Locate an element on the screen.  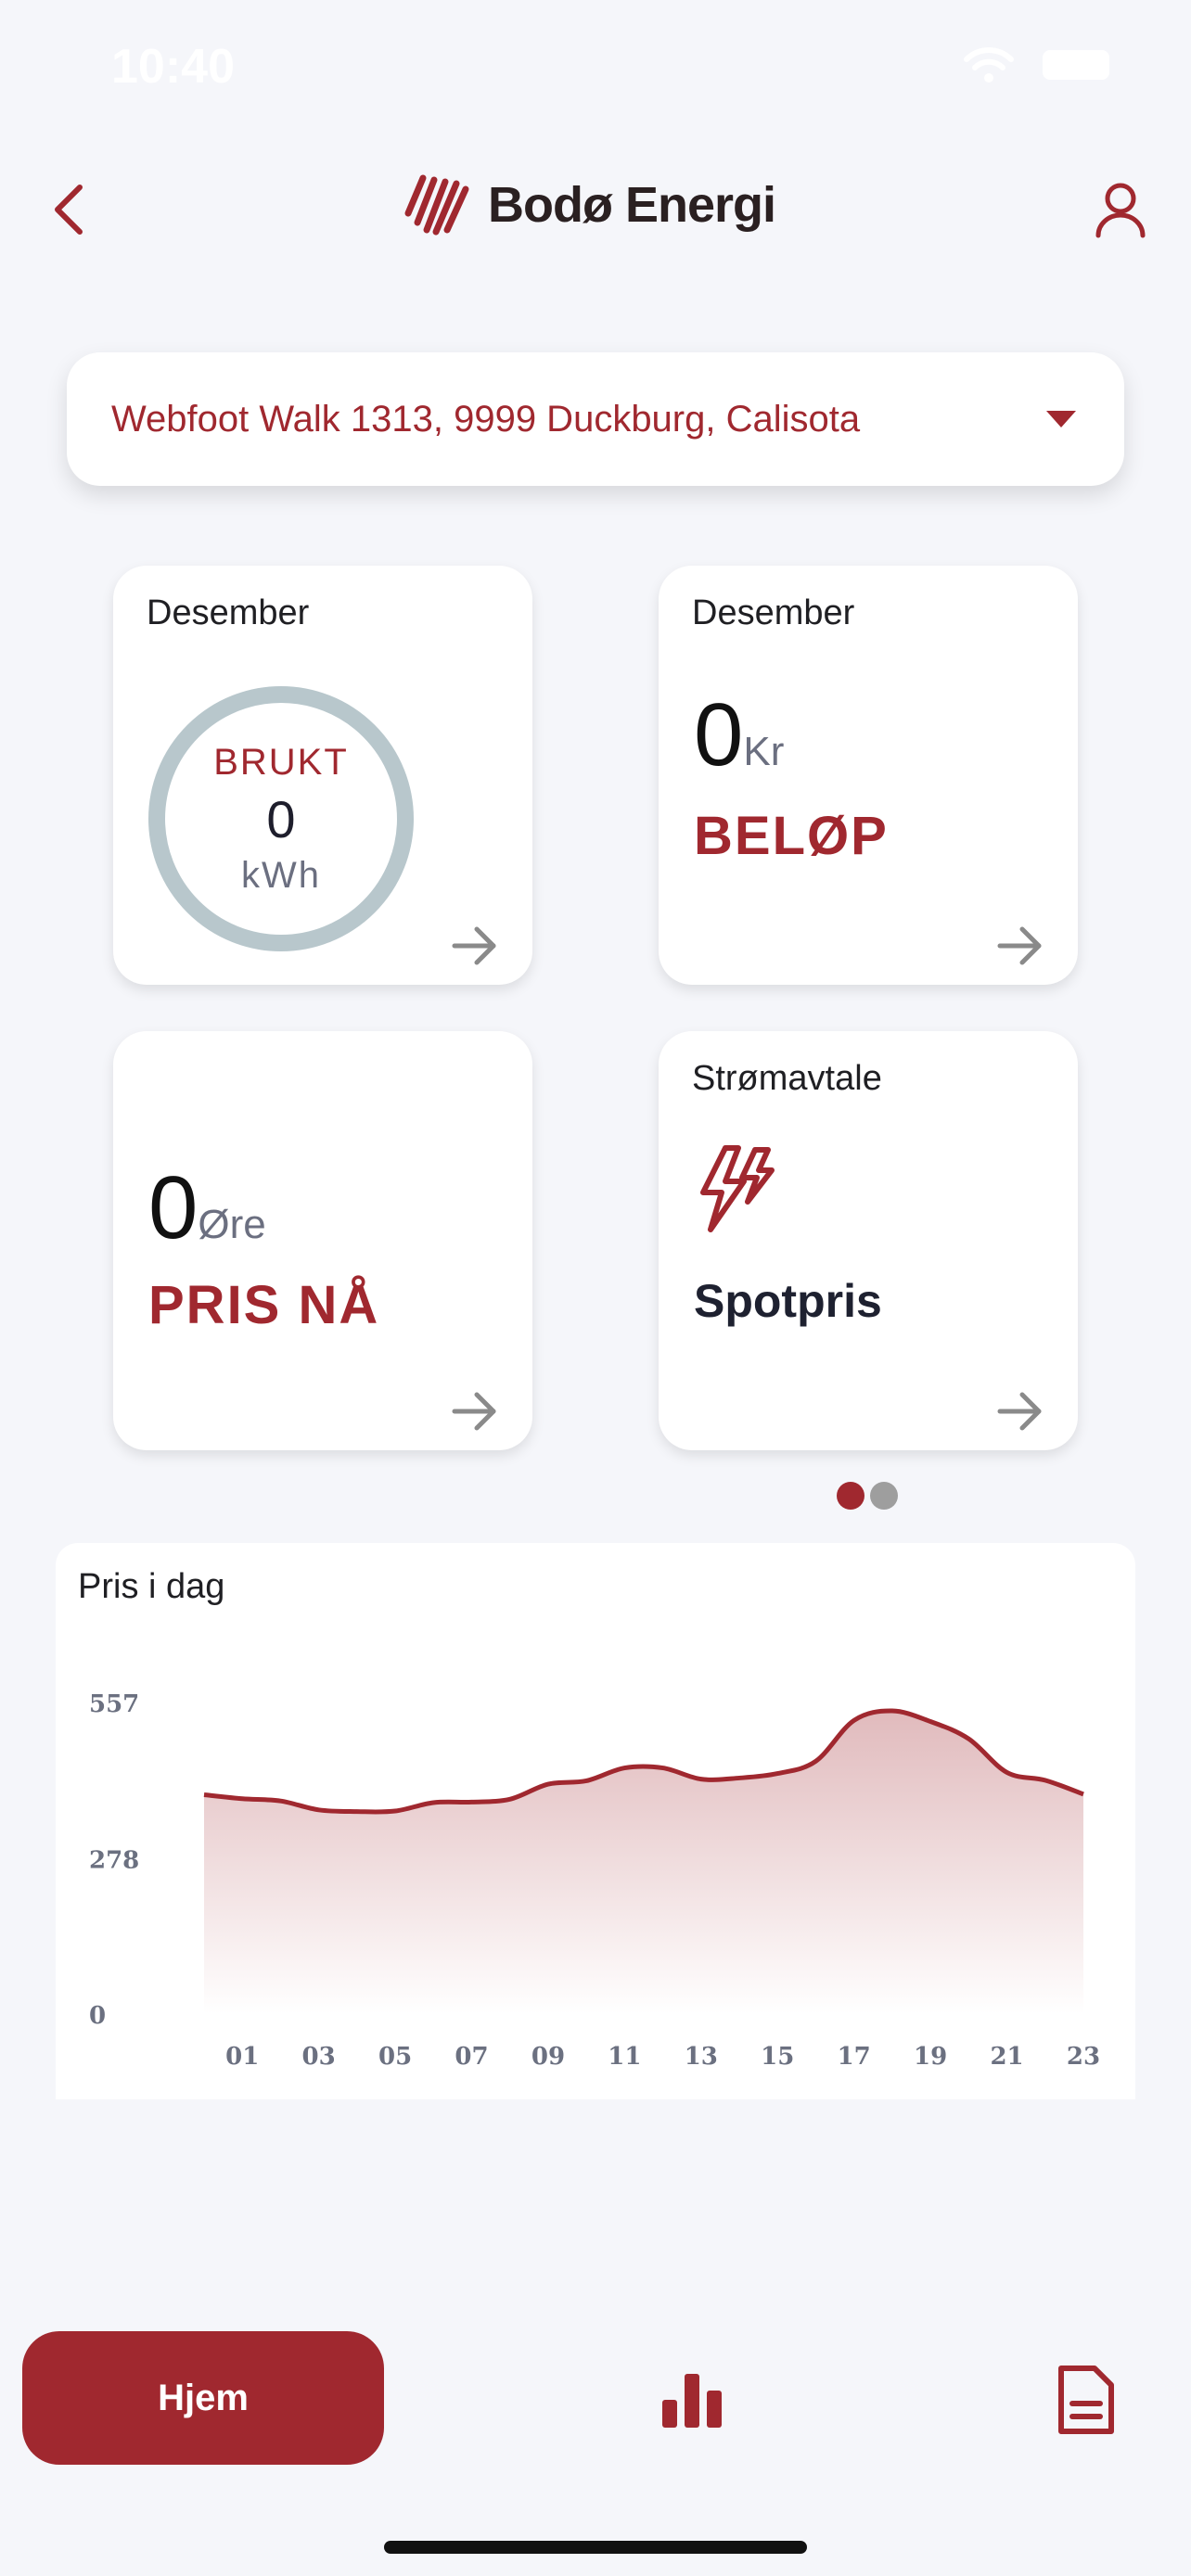
x-tick-label: 19 is located at coordinates (931, 2057).